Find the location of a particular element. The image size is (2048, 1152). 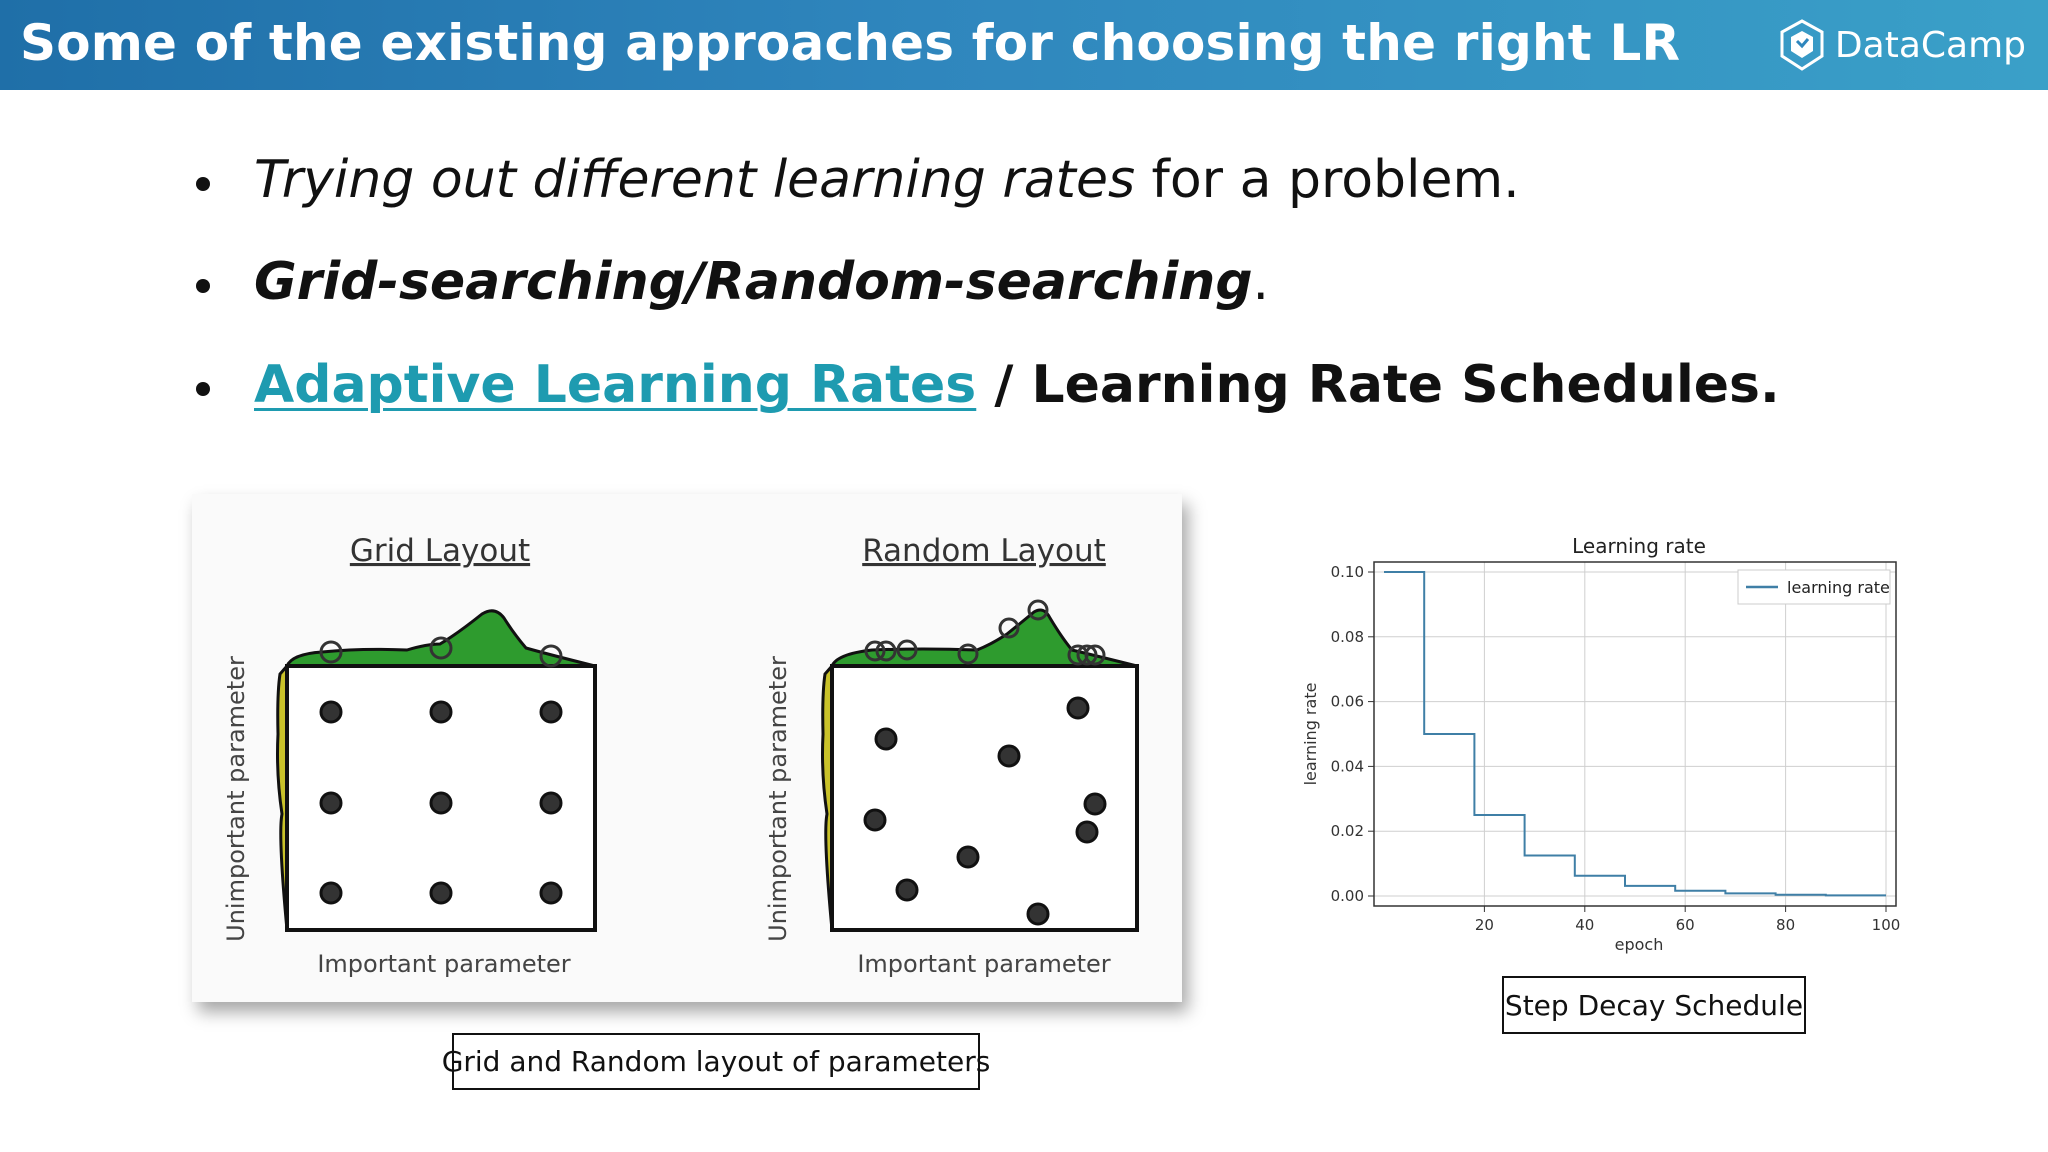

bullet-text-2: Grid-searching/Random-searching. is located at coordinates (761, 282).